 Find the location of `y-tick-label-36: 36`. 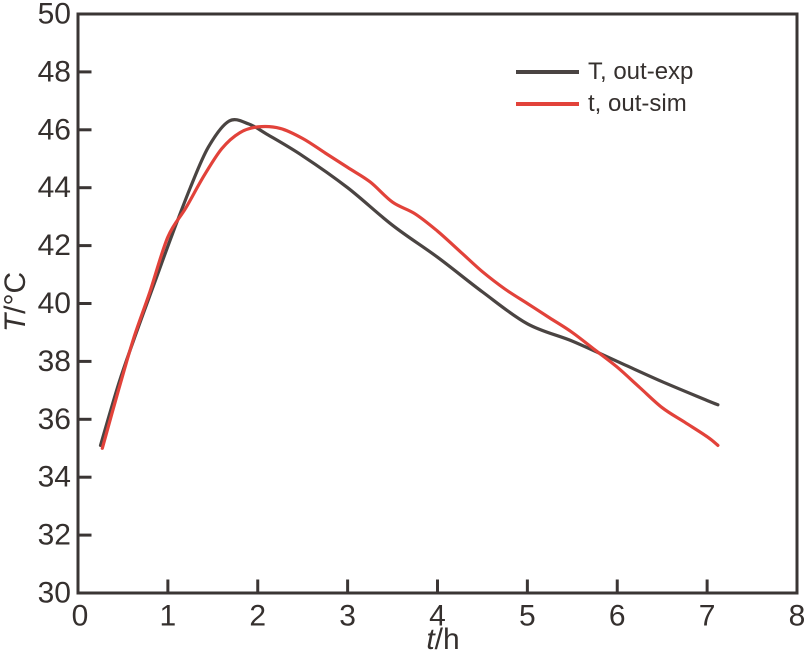

y-tick-label-36: 36 is located at coordinates (54, 419).